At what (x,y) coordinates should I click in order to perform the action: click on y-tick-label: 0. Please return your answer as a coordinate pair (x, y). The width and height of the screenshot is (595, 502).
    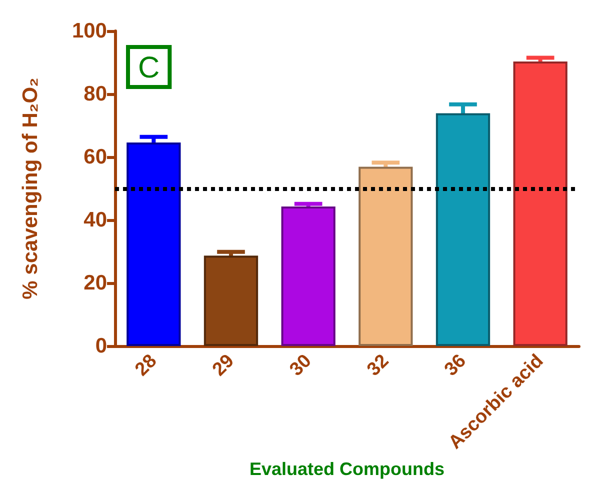
    Looking at the image, I should click on (101, 346).